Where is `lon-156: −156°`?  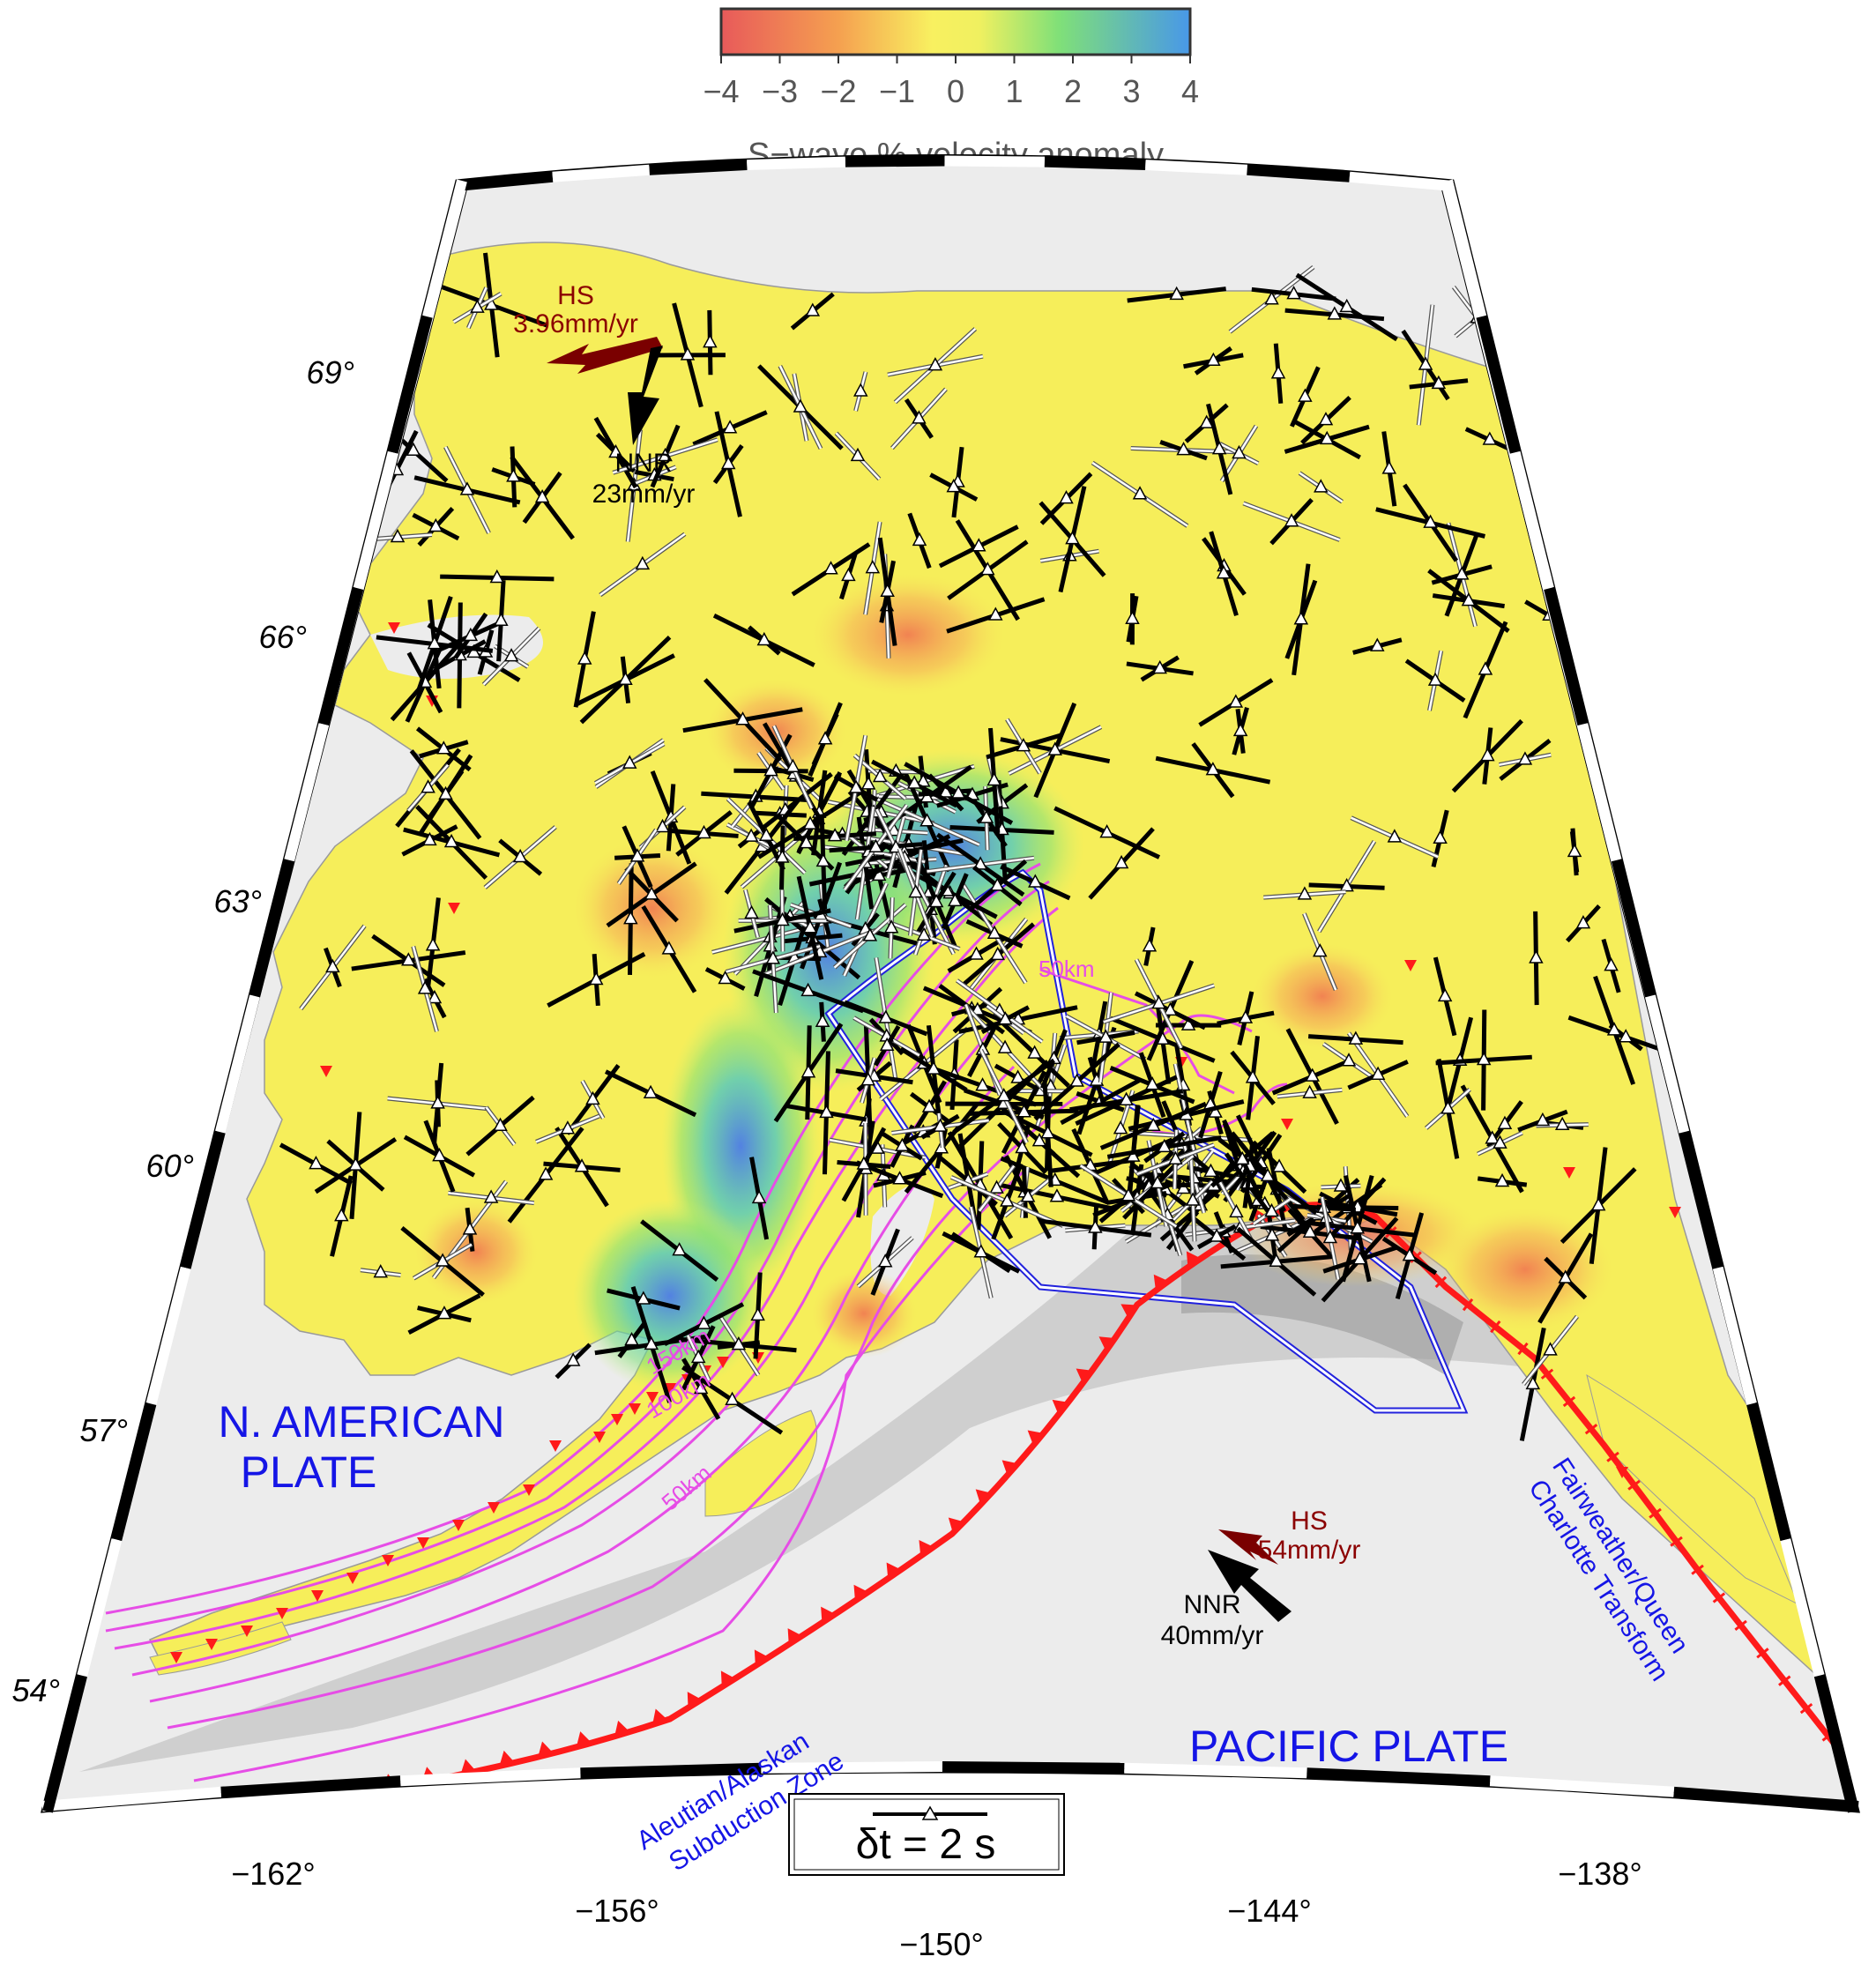
lon-156: −156° is located at coordinates (617, 1911).